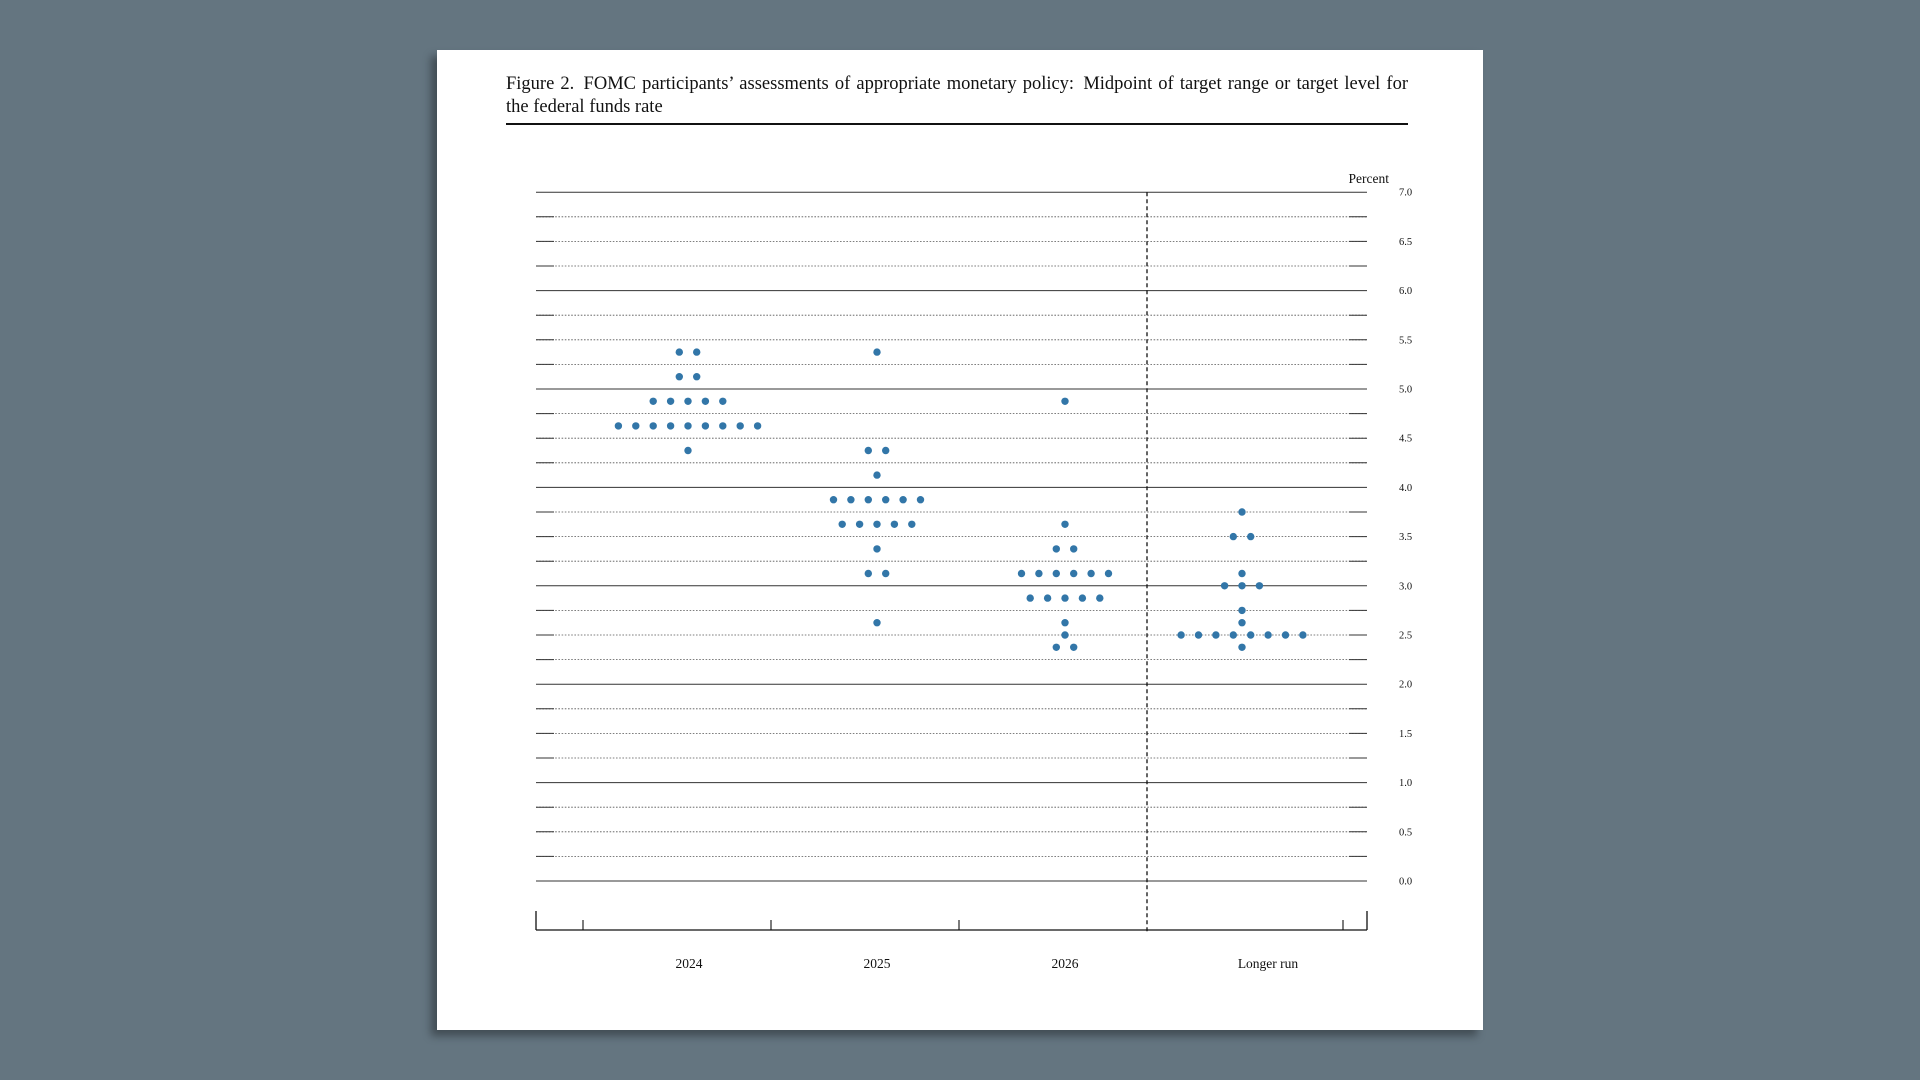  What do you see at coordinates (1405, 291) in the screenshot?
I see `y-tick-label: 6.0` at bounding box center [1405, 291].